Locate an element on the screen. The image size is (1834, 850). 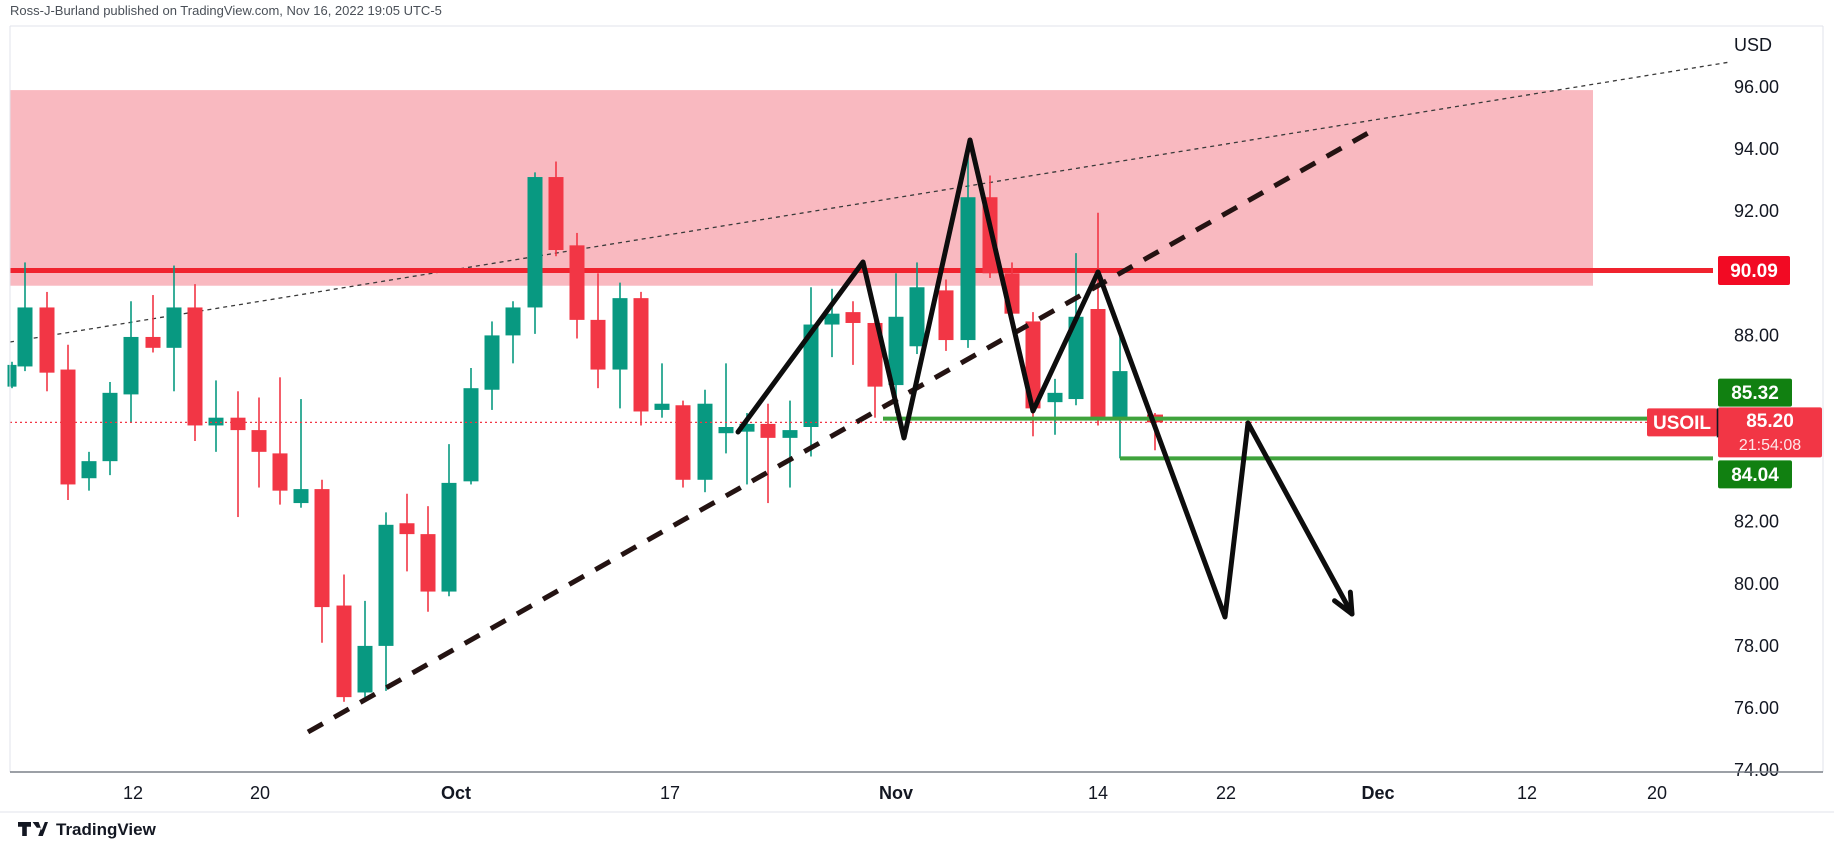
price-tick: 82.00 is located at coordinates (1756, 522).